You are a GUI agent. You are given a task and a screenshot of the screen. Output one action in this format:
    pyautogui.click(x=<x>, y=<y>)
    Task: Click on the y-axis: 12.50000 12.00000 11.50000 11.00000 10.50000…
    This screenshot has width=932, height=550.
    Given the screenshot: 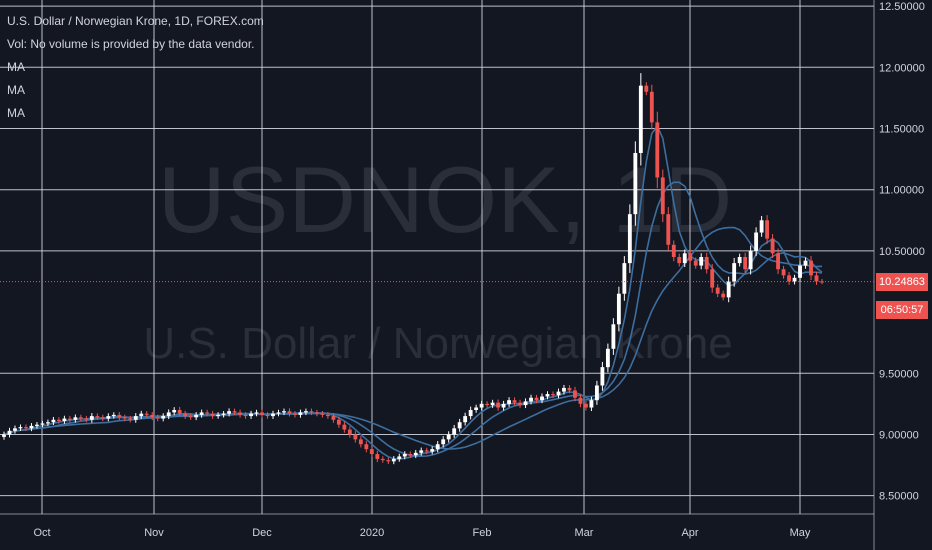 What is the action you would take?
    pyautogui.click(x=902, y=252)
    